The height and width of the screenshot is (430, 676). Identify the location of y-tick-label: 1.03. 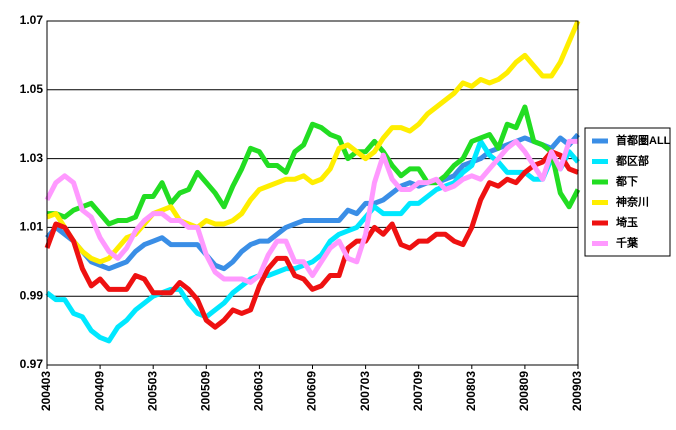
(32, 158).